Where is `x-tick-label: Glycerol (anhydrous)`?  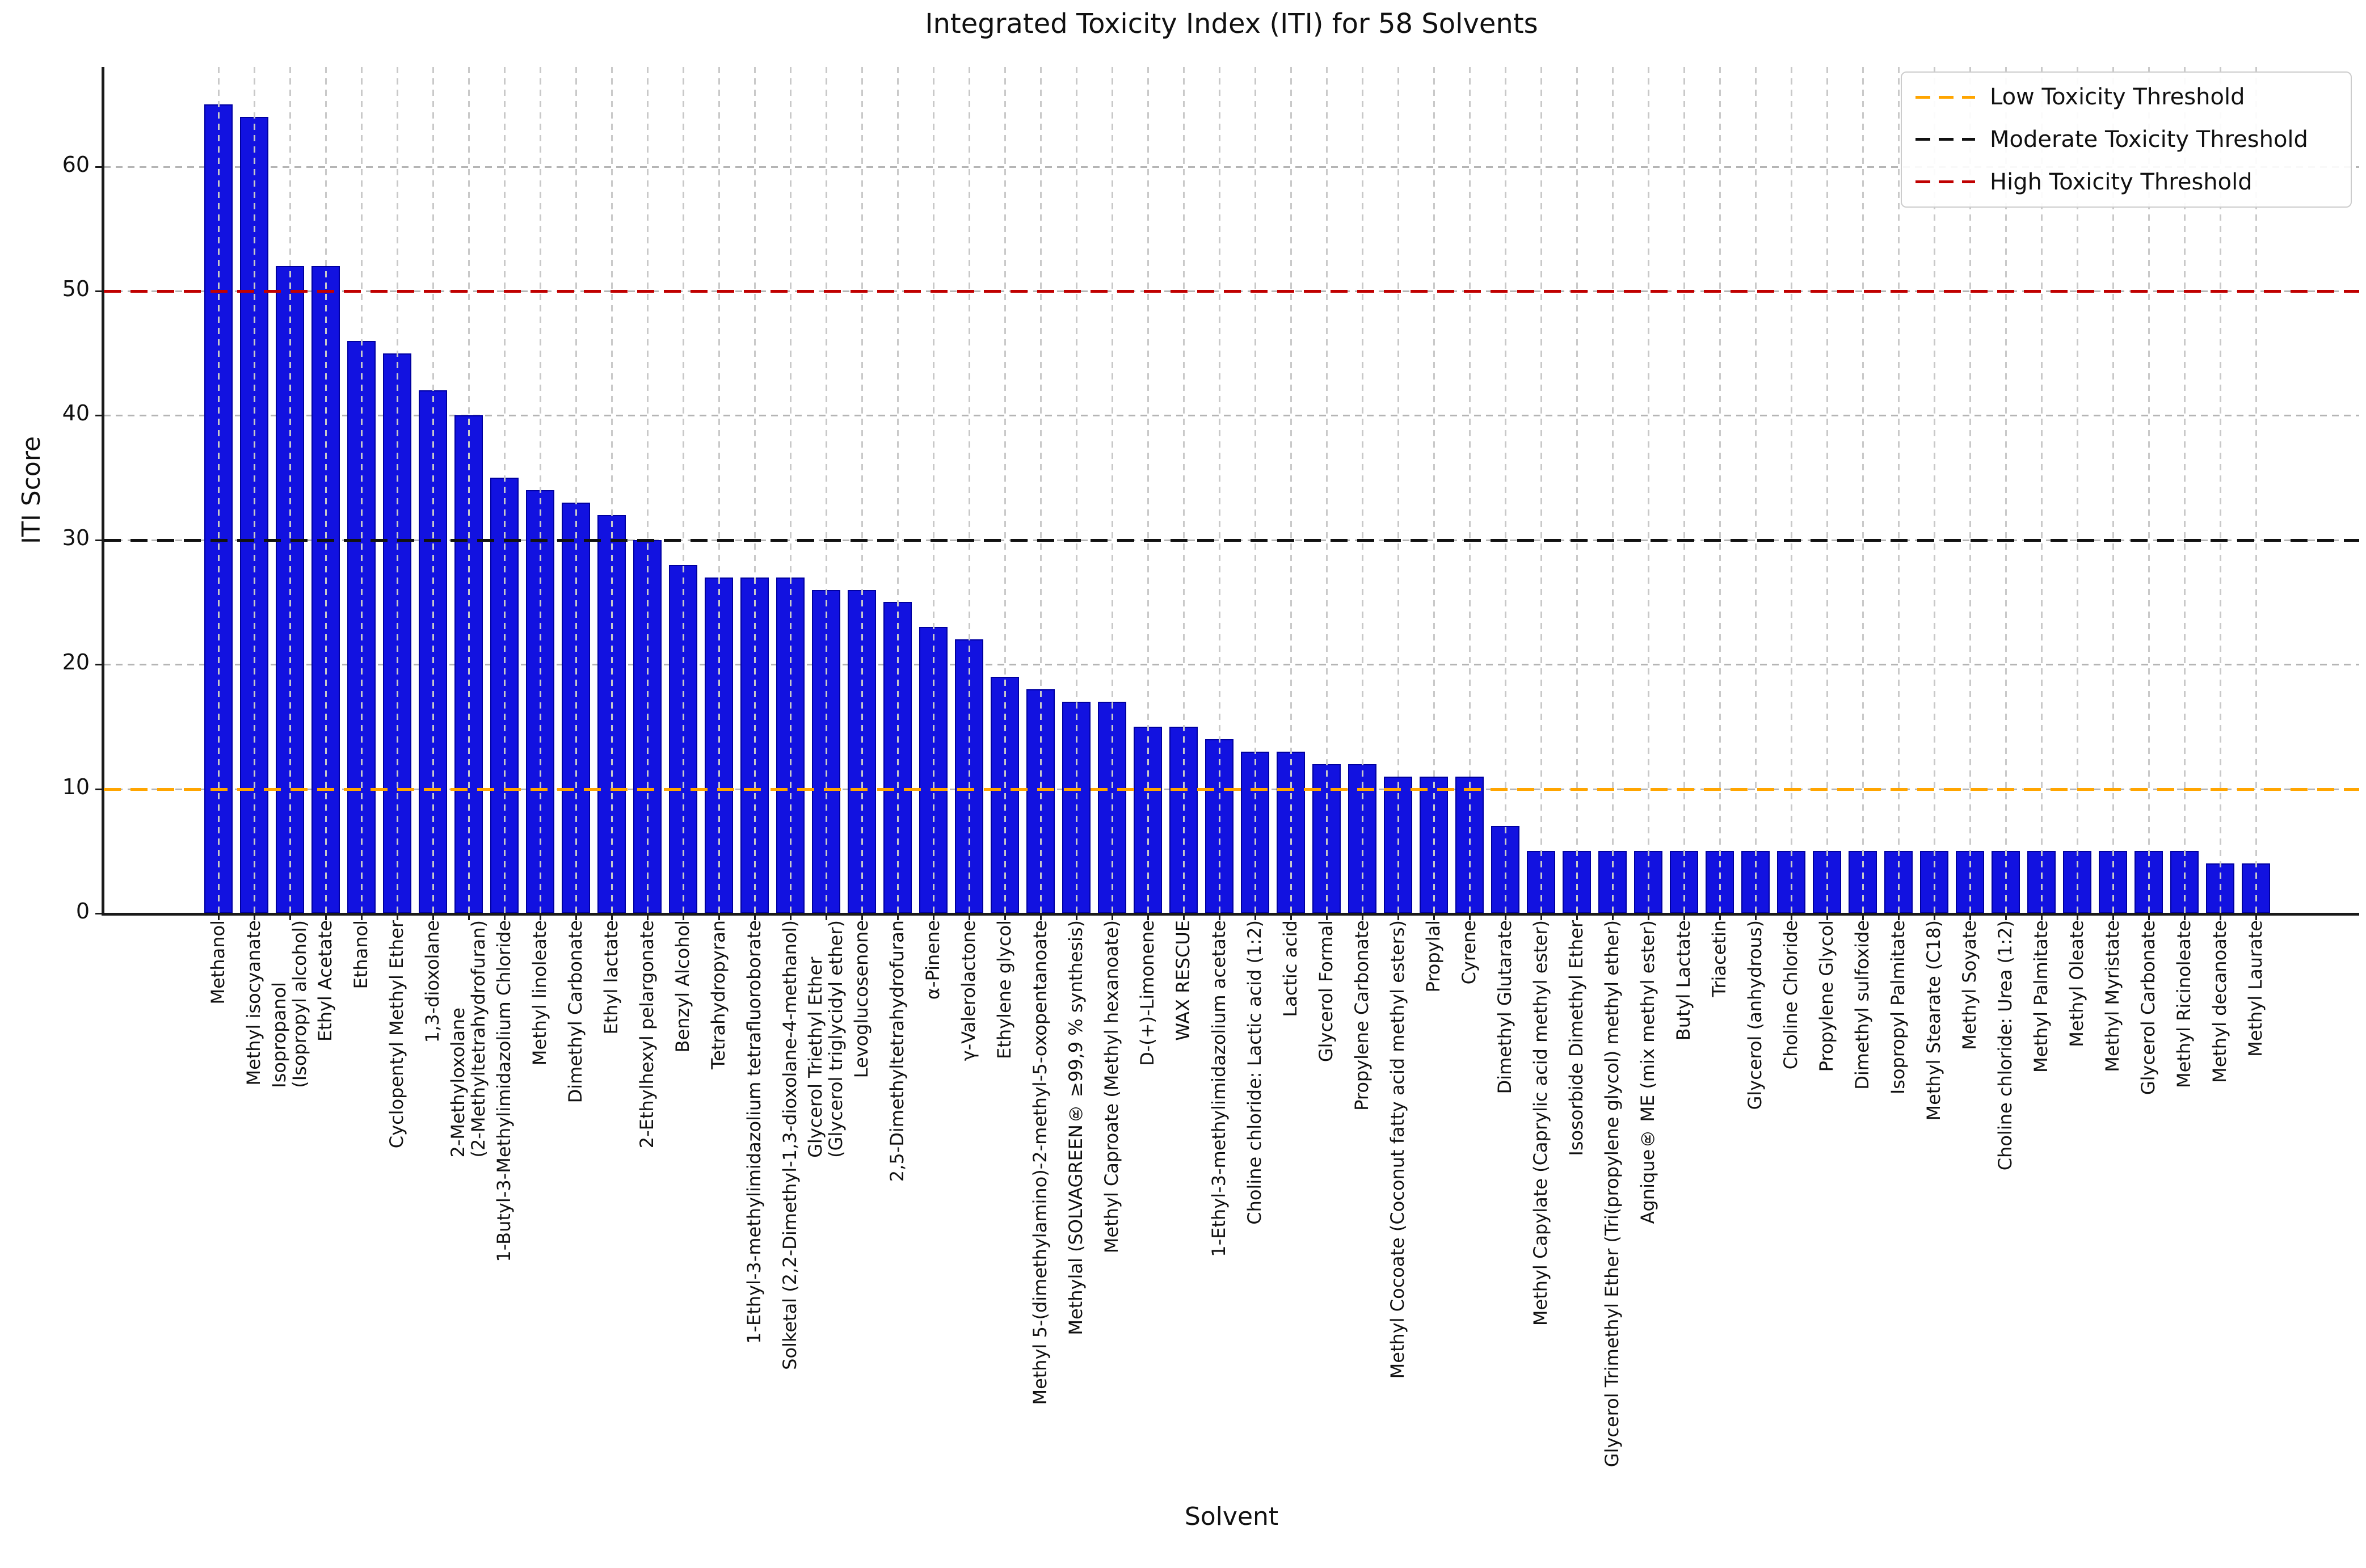
x-tick-label: Glycerol (anhydrous) is located at coordinates (1755, 1015).